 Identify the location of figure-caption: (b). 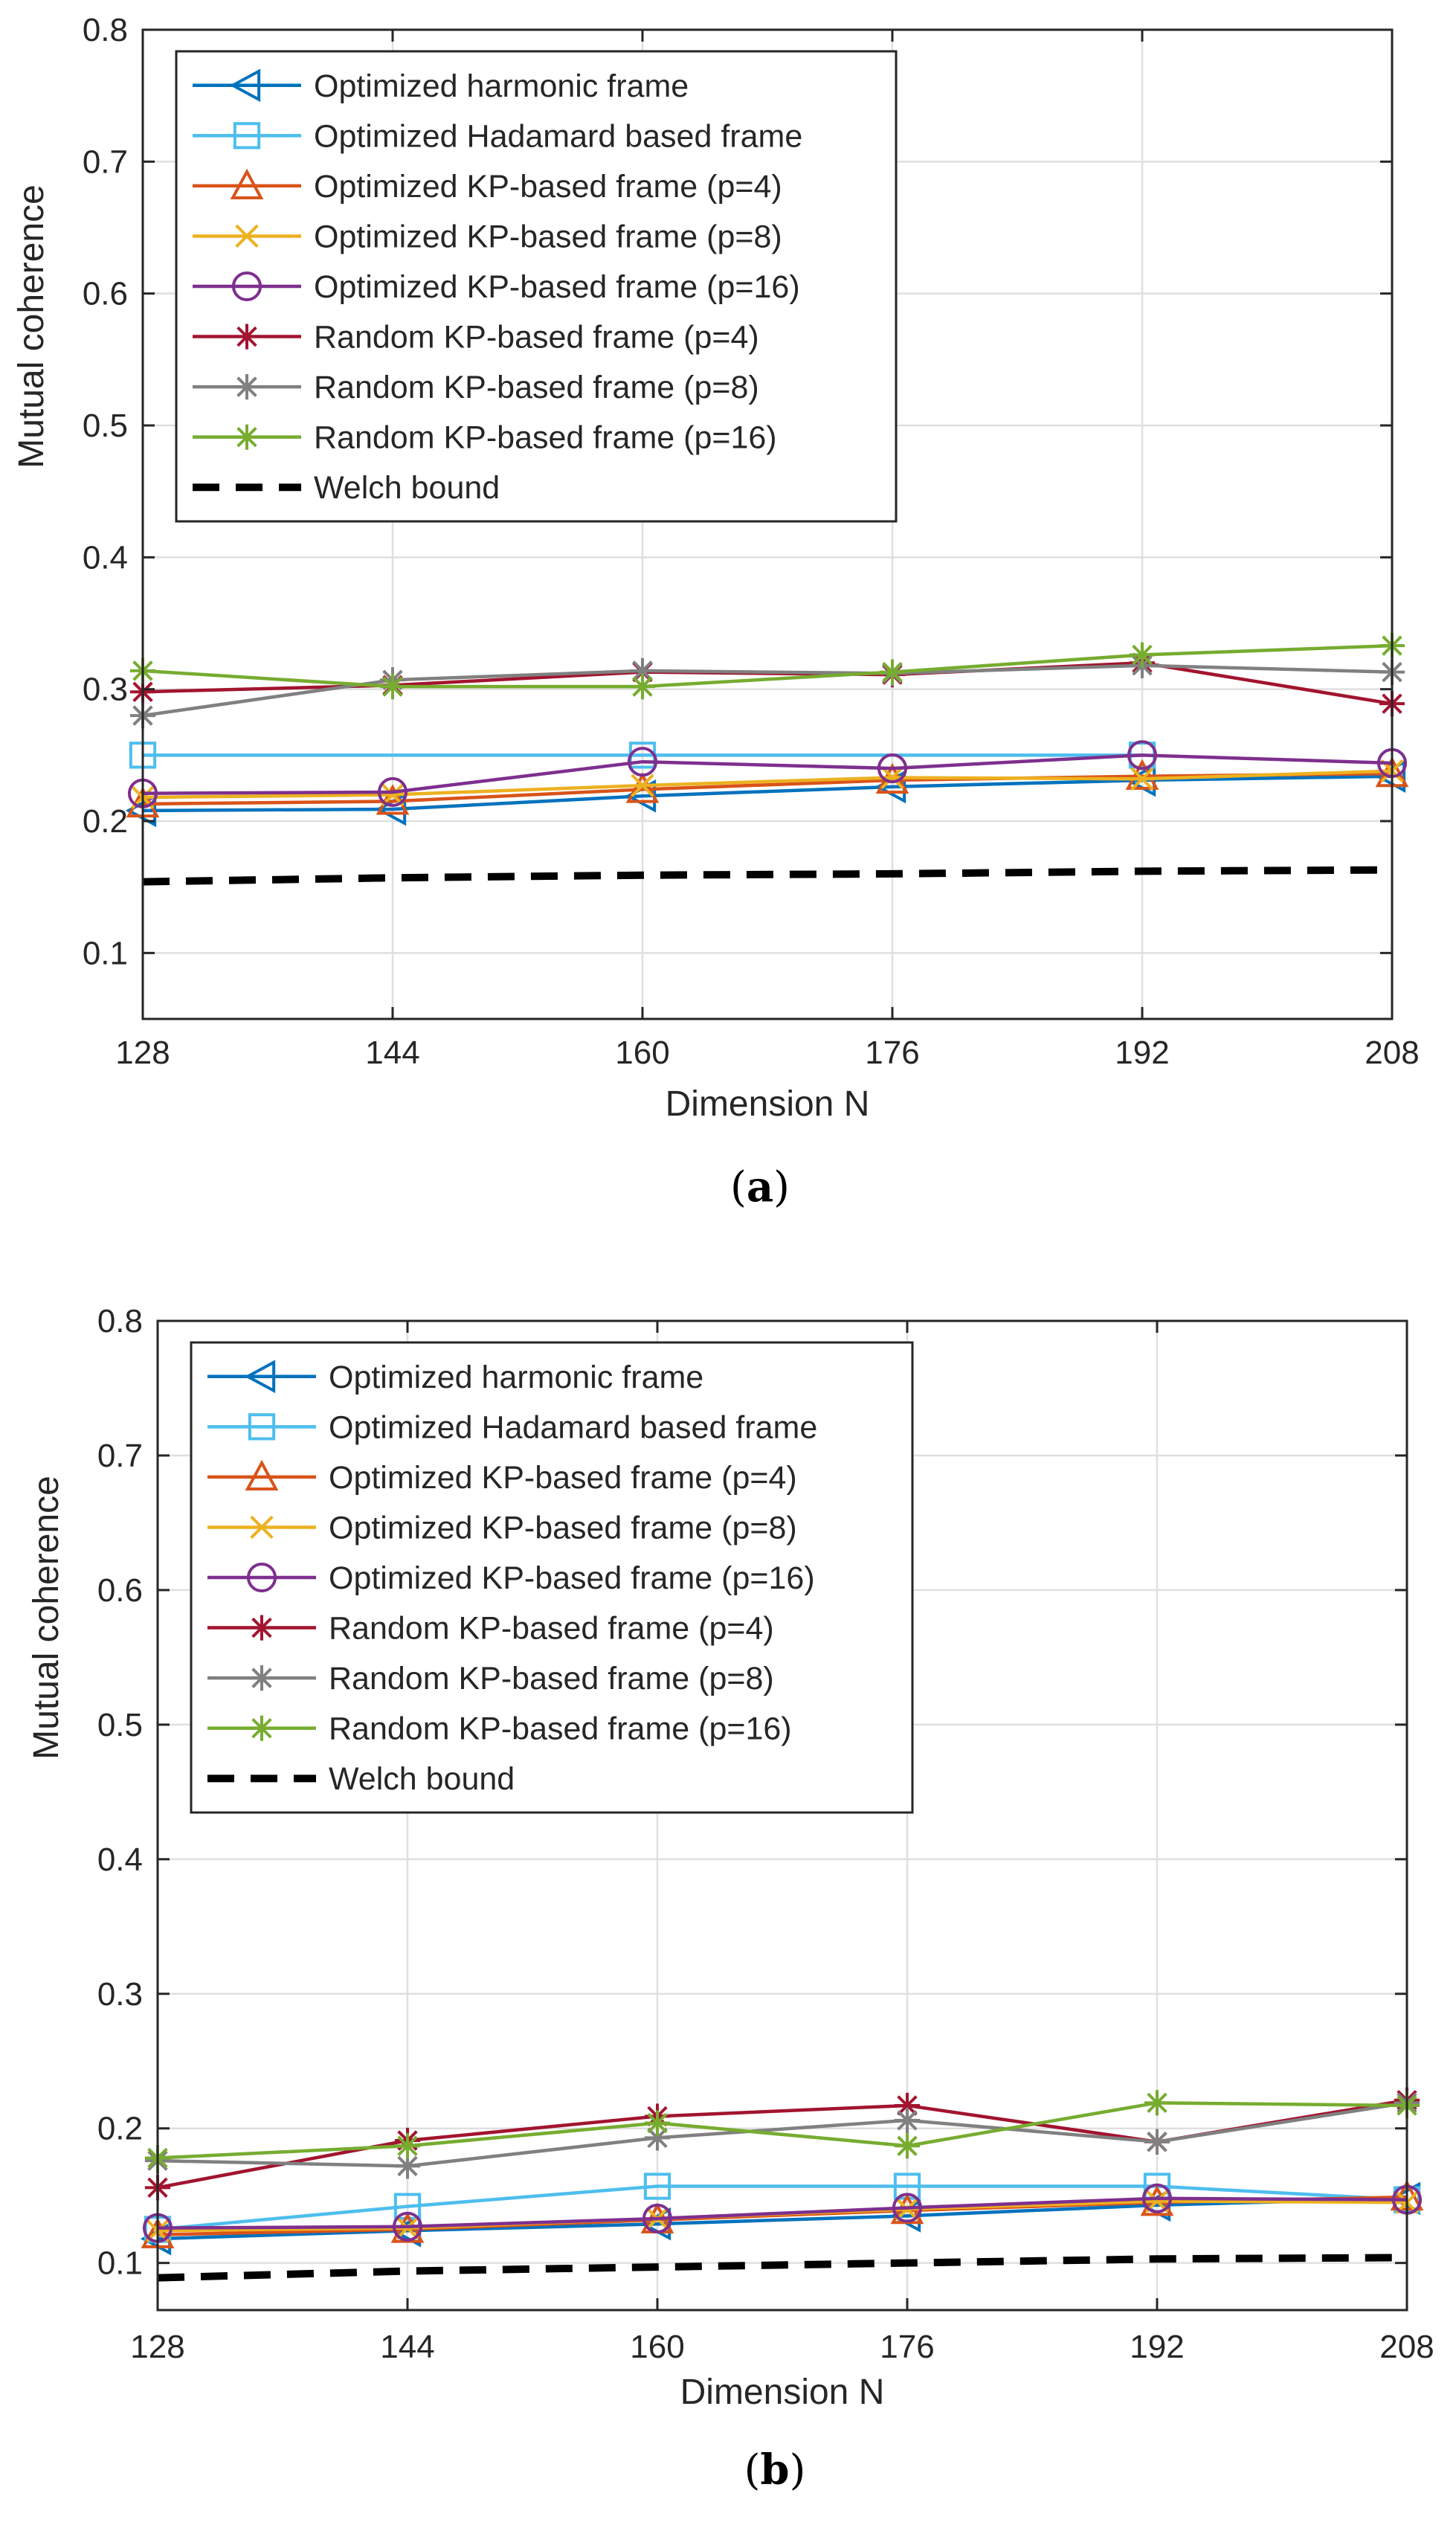
(775, 2470).